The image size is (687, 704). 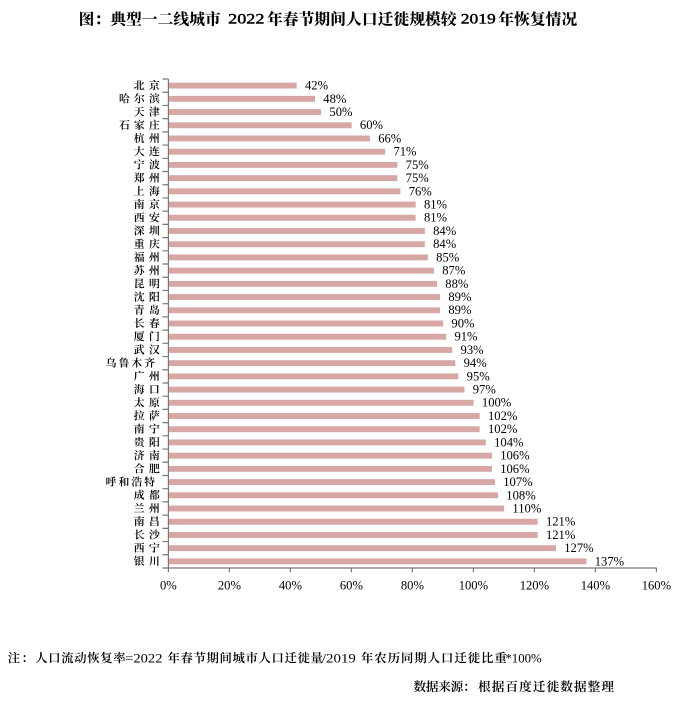 What do you see at coordinates (596, 586) in the screenshot?
I see `svg-text: 140%` at bounding box center [596, 586].